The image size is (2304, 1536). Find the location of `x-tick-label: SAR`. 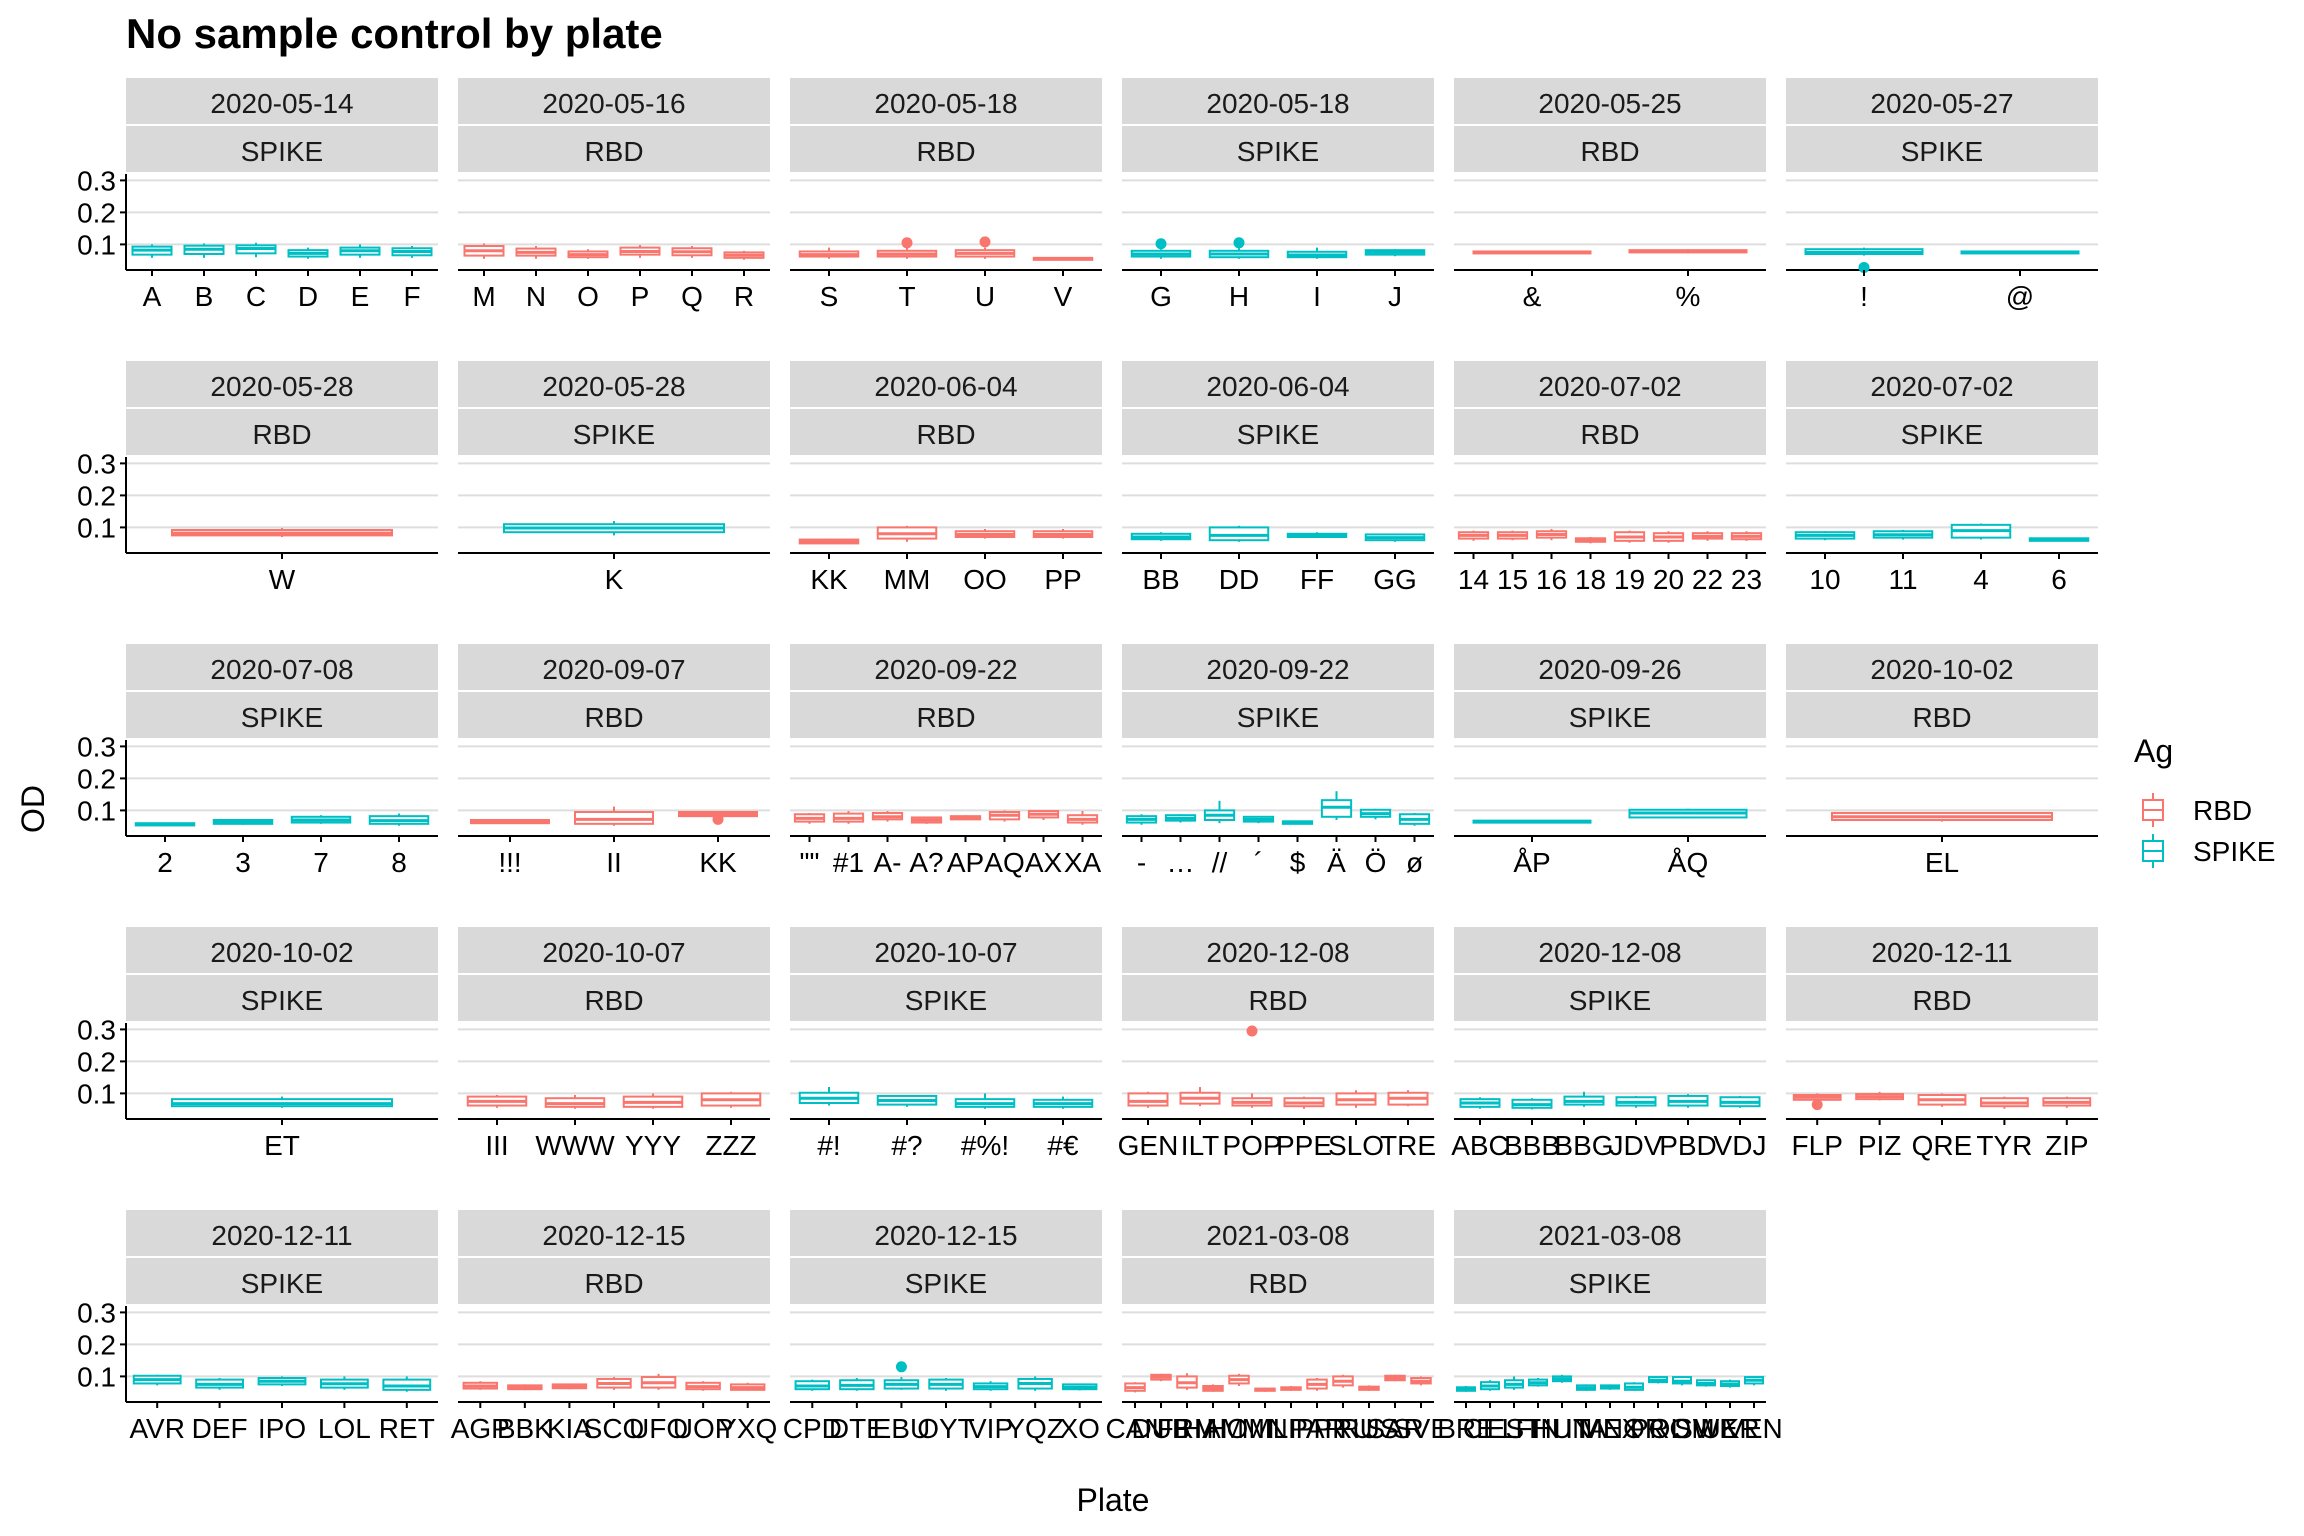

x-tick-label: SAR is located at coordinates (1395, 1428).